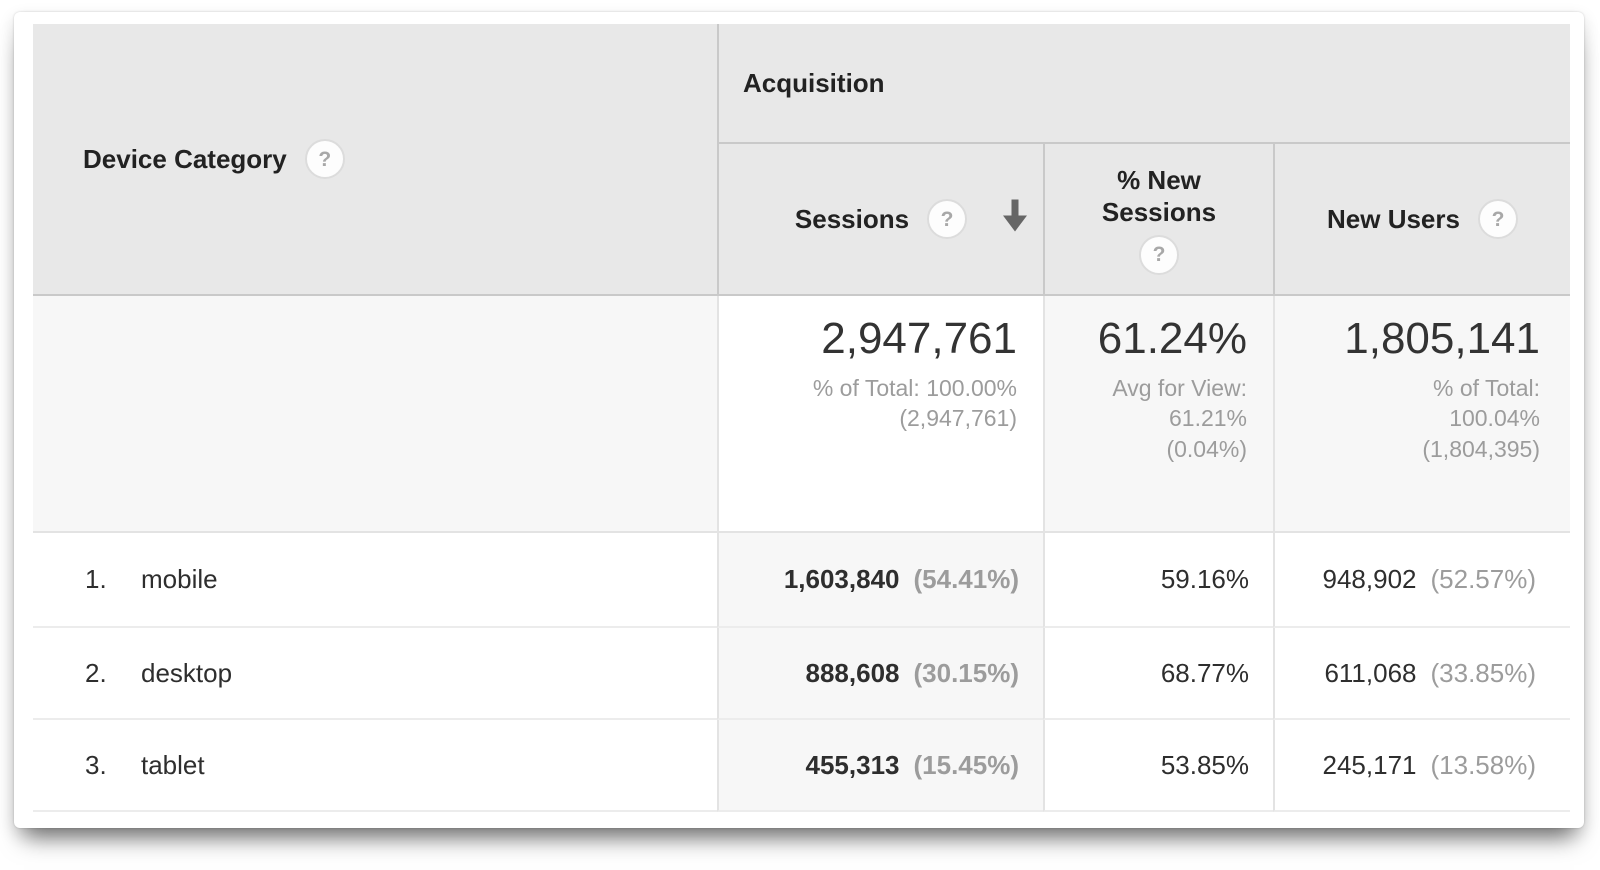  I want to click on table-row-sessions-cell: 888,608 (30.15%), so click(880, 674).